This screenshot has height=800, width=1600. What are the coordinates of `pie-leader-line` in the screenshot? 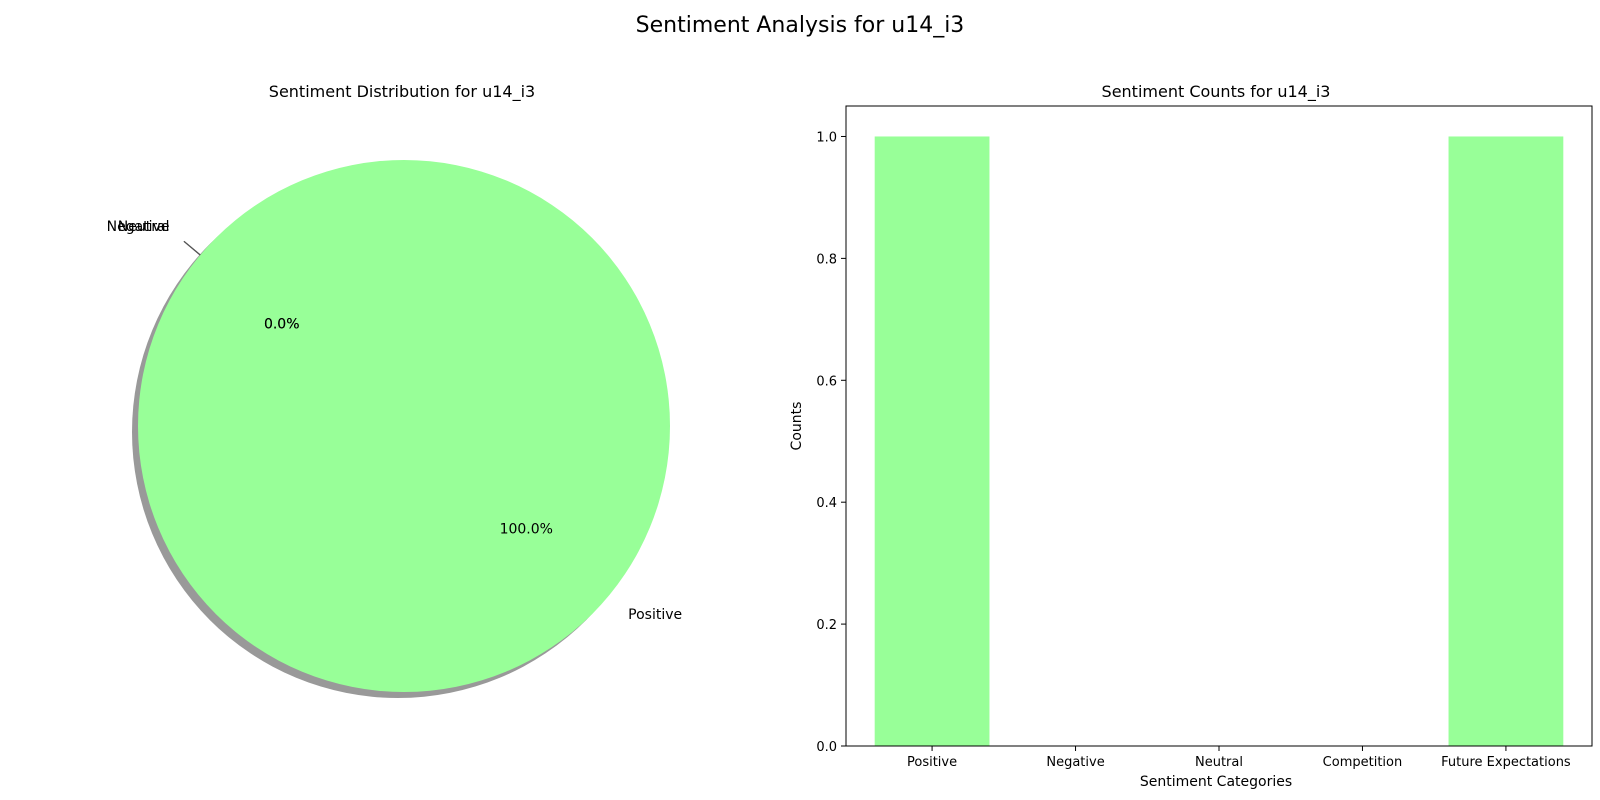 It's located at (192, 248).